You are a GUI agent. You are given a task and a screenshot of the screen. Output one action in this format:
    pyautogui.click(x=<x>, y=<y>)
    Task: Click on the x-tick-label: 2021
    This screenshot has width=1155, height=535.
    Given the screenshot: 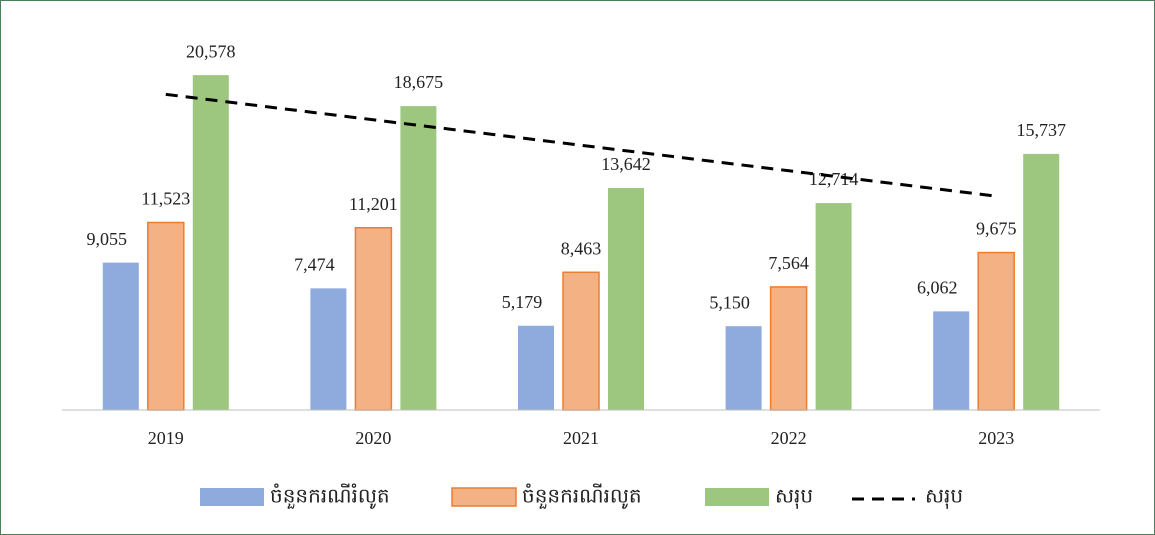 What is the action you would take?
    pyautogui.click(x=581, y=438)
    